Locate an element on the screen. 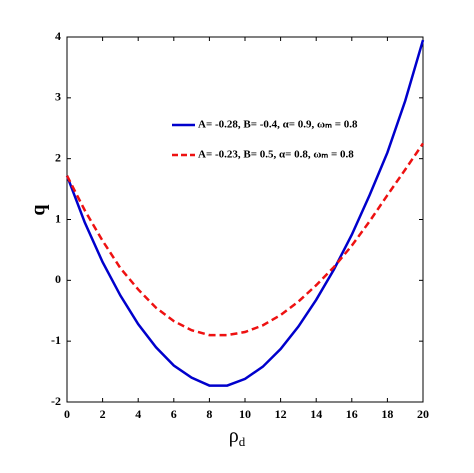 This screenshot has width=474, height=473. x-tick-label: 10 is located at coordinates (245, 414).